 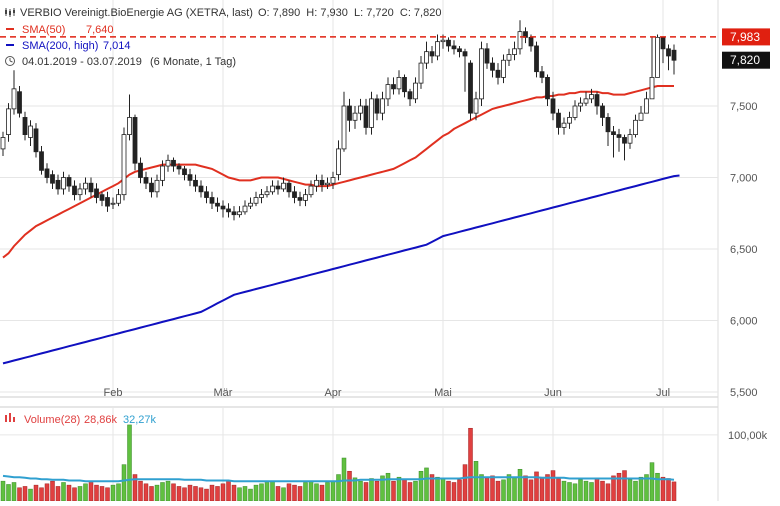 I want to click on y-tick-label: 5,500, so click(x=744, y=393).